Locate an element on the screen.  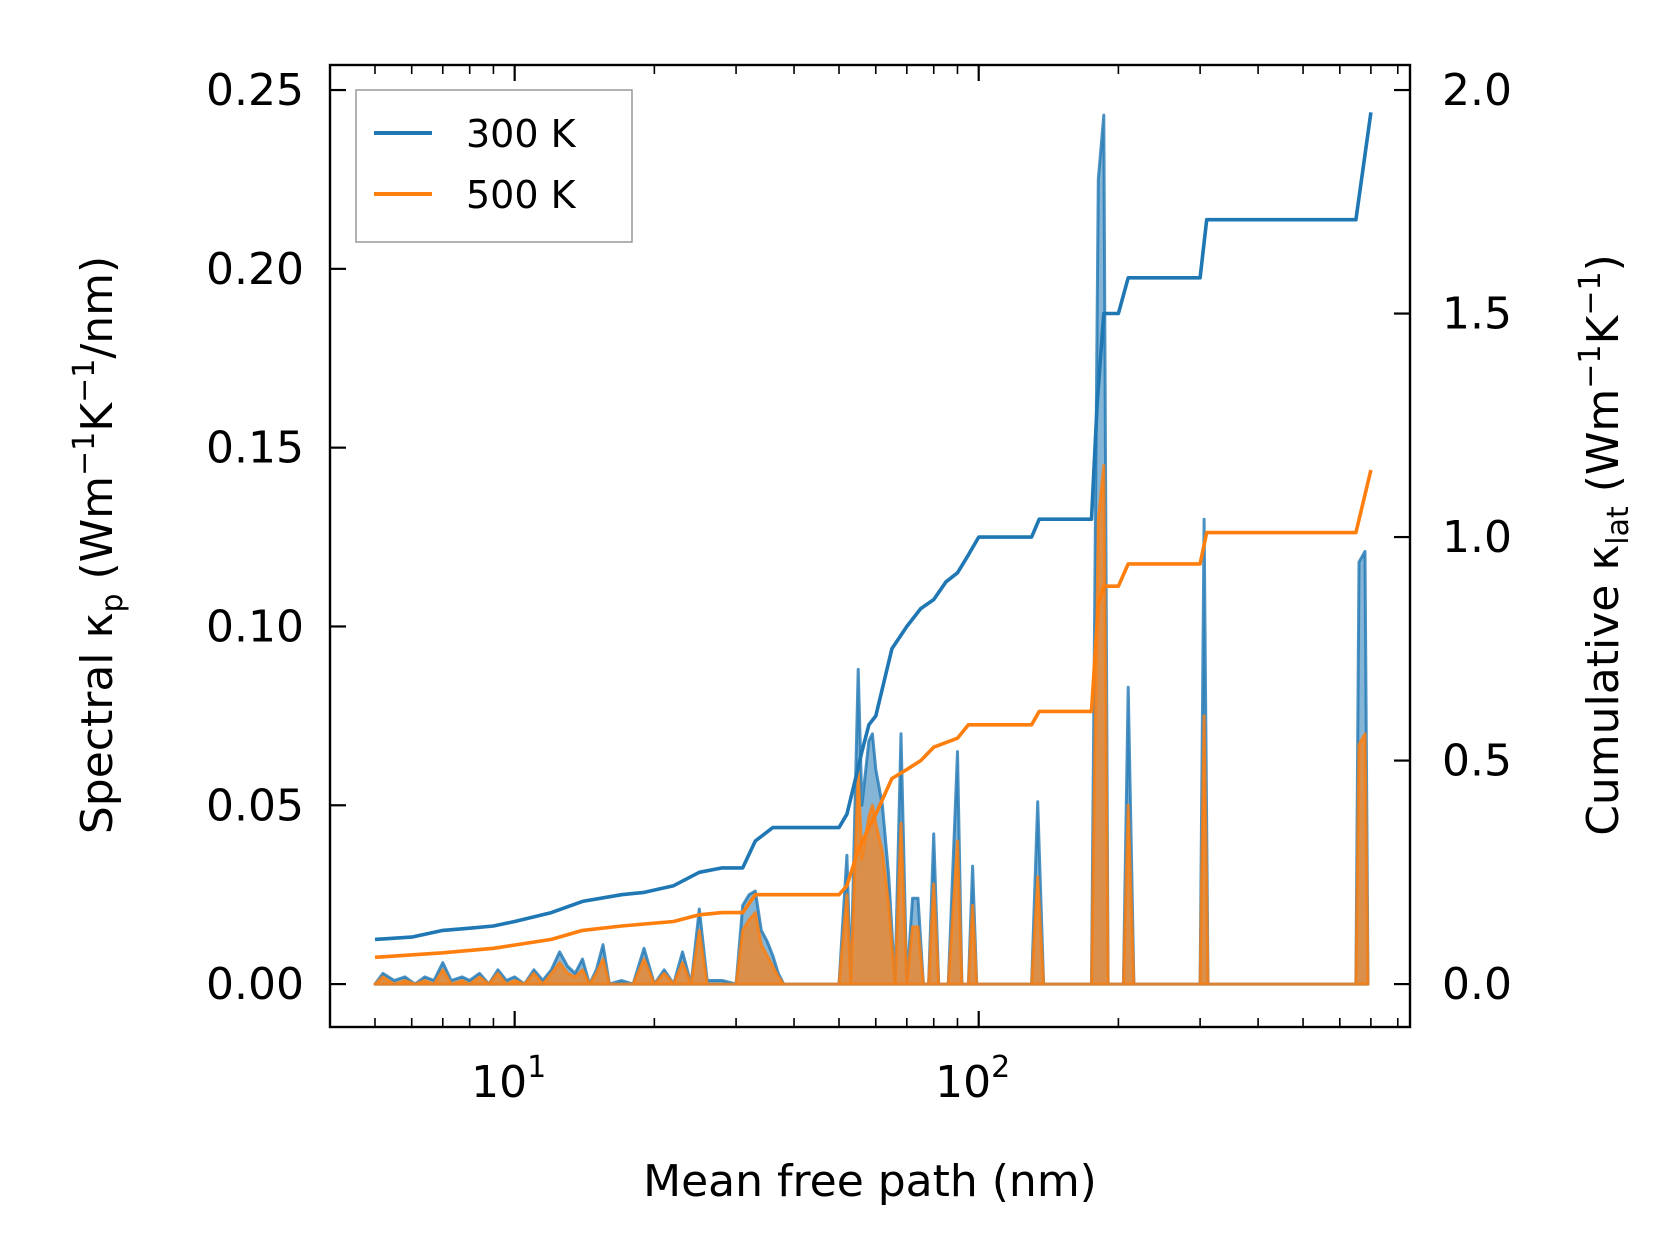
left-tick-label: 0.05 is located at coordinates (255, 805).